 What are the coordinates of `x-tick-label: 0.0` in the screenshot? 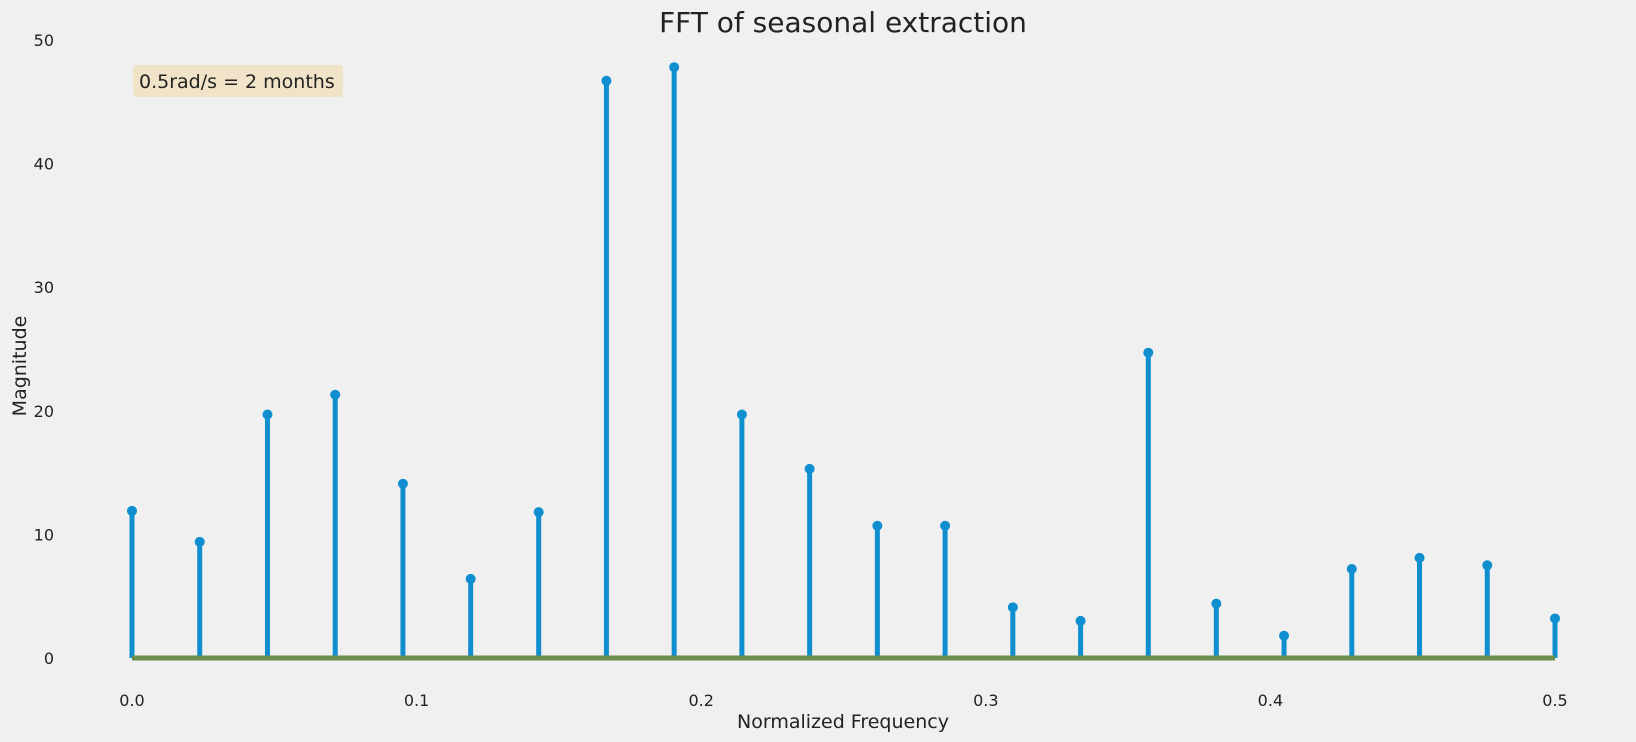 It's located at (131, 700).